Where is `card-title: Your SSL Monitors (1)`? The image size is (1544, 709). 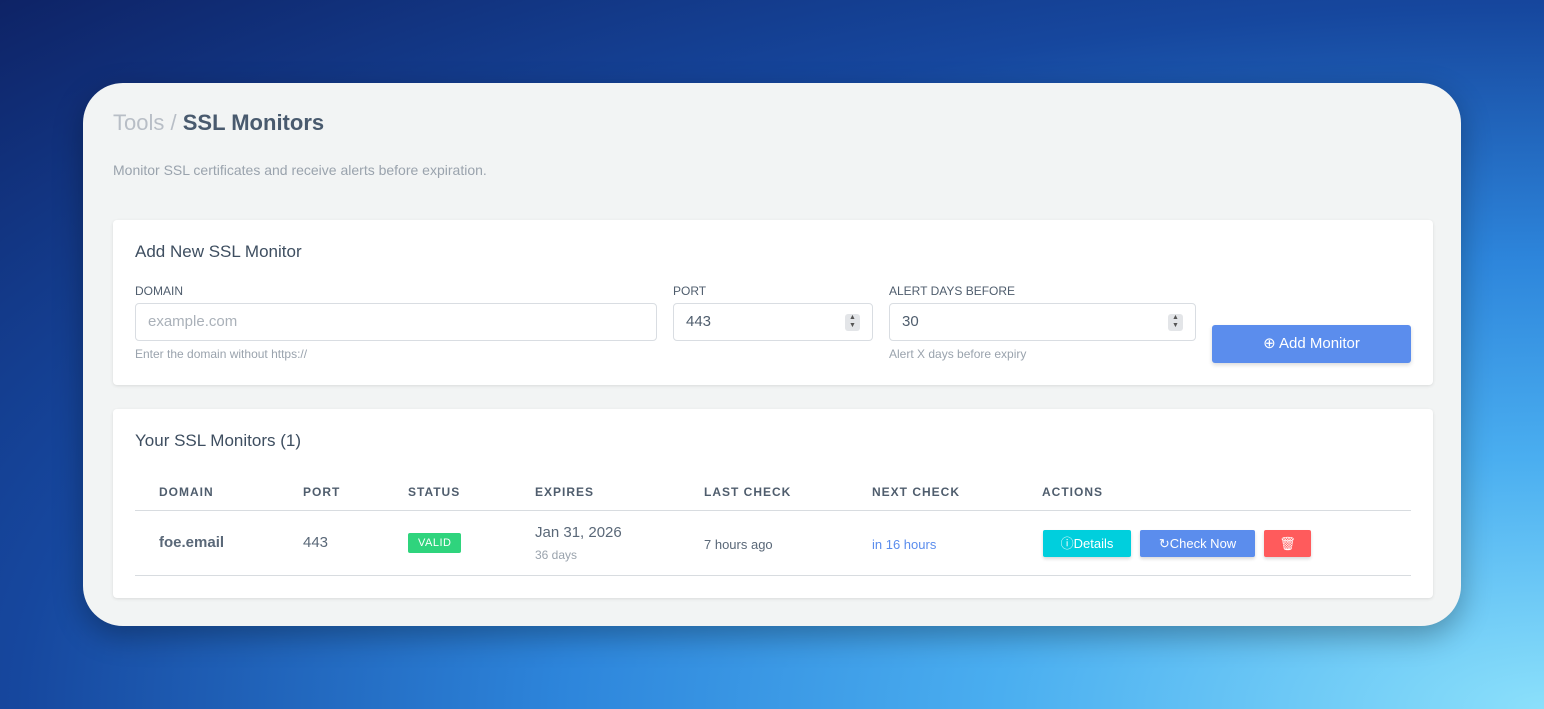 card-title: Your SSL Monitors (1) is located at coordinates (218, 440).